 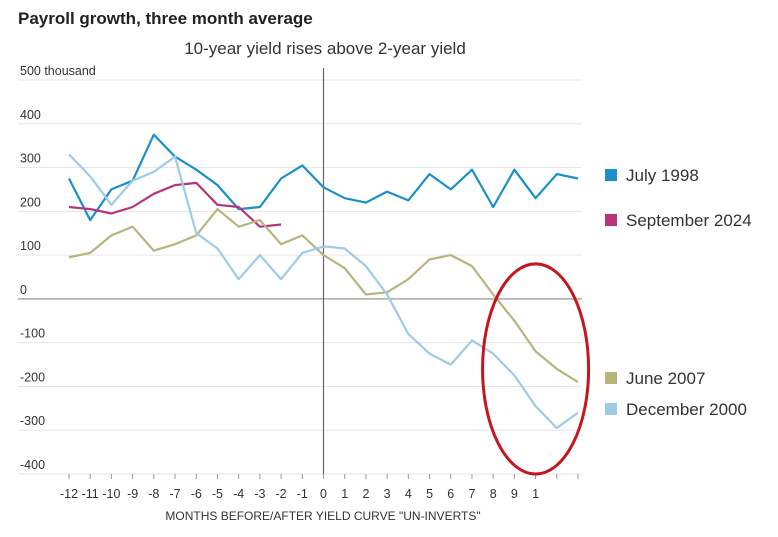 I want to click on x-tick-label: -4, so click(x=238, y=494).